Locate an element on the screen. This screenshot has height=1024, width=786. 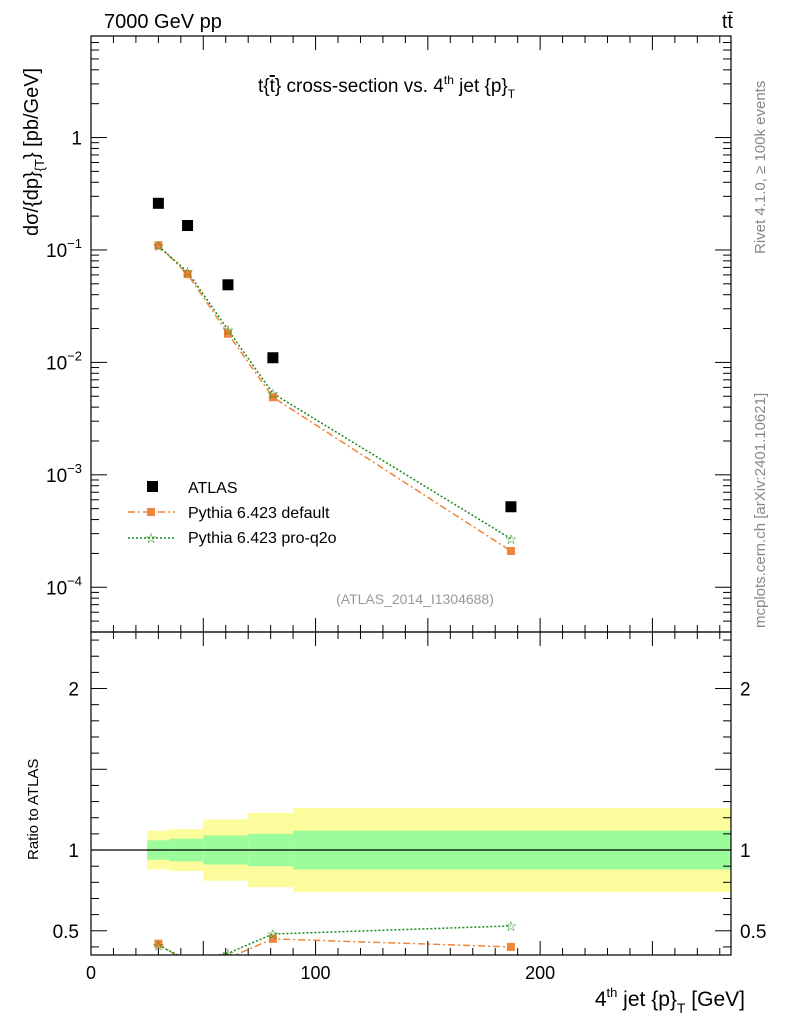
series-line-pythia-default is located at coordinates (334, 398).